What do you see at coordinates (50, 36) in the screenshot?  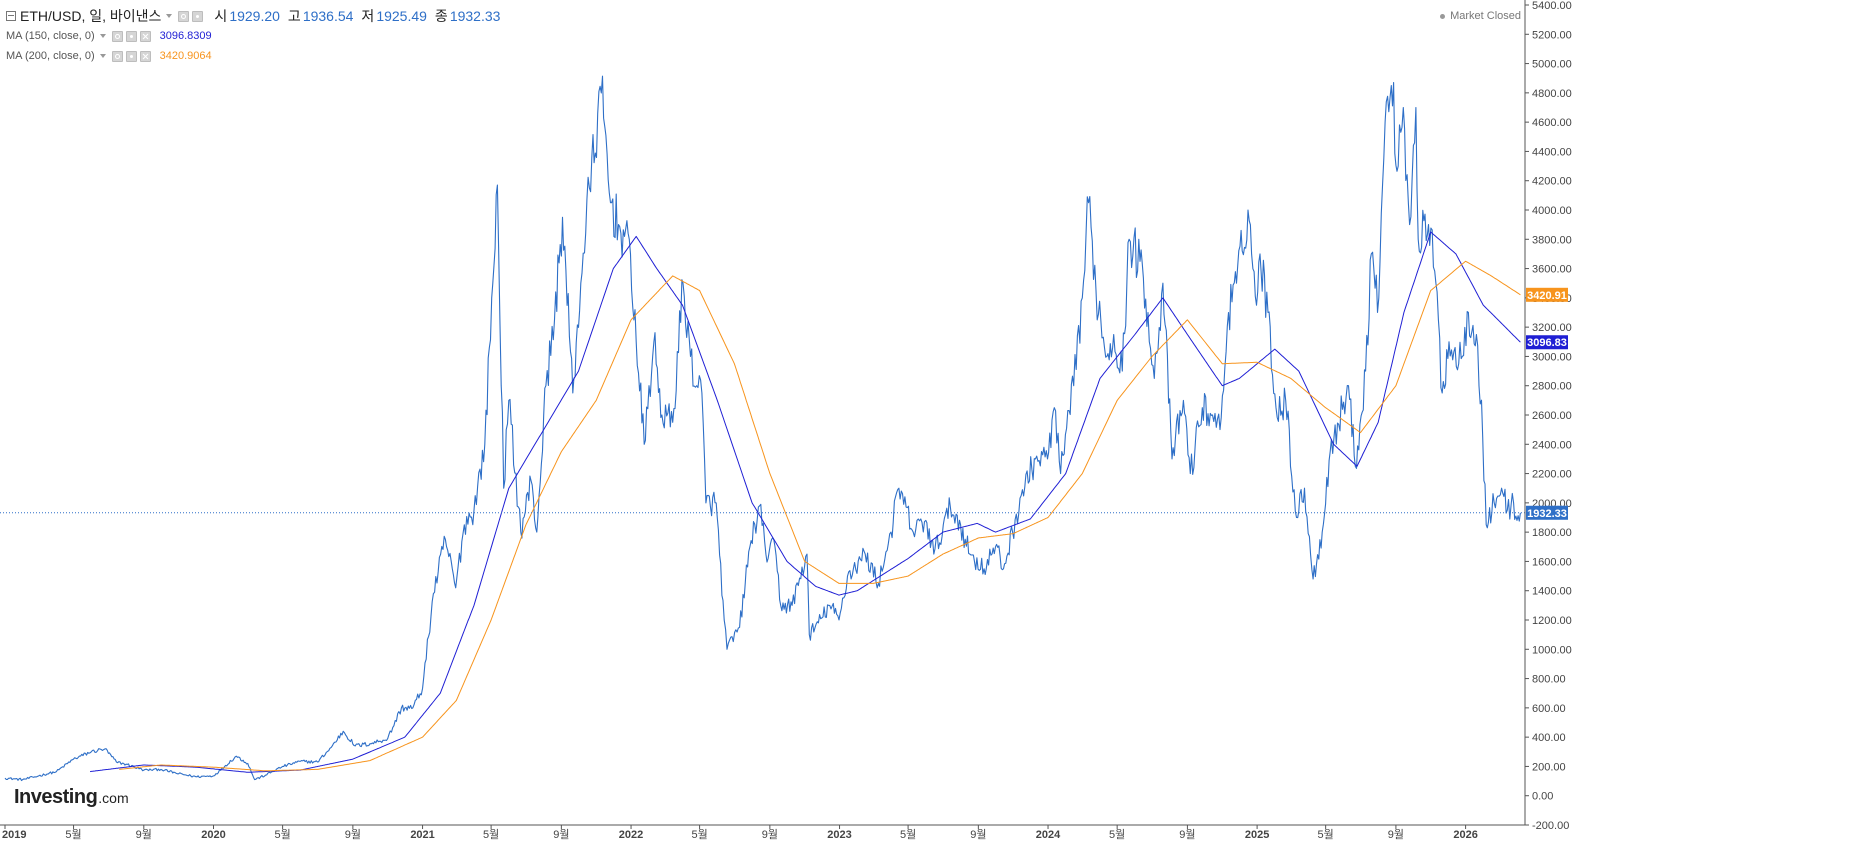 I see `ma150-label: MA (150, close, 0)` at bounding box center [50, 36].